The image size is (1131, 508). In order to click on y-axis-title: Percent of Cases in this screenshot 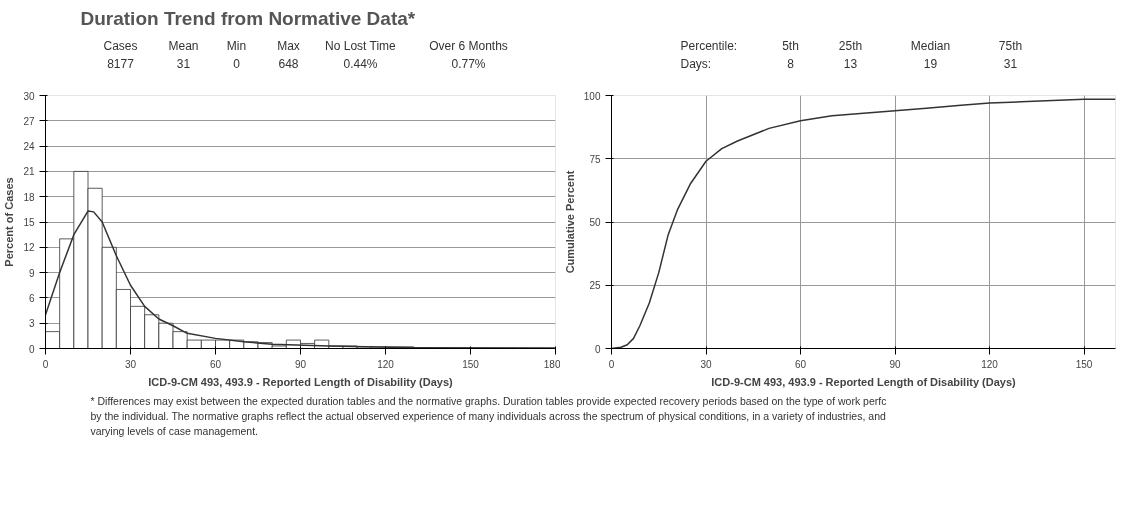, I will do `click(9, 222)`.